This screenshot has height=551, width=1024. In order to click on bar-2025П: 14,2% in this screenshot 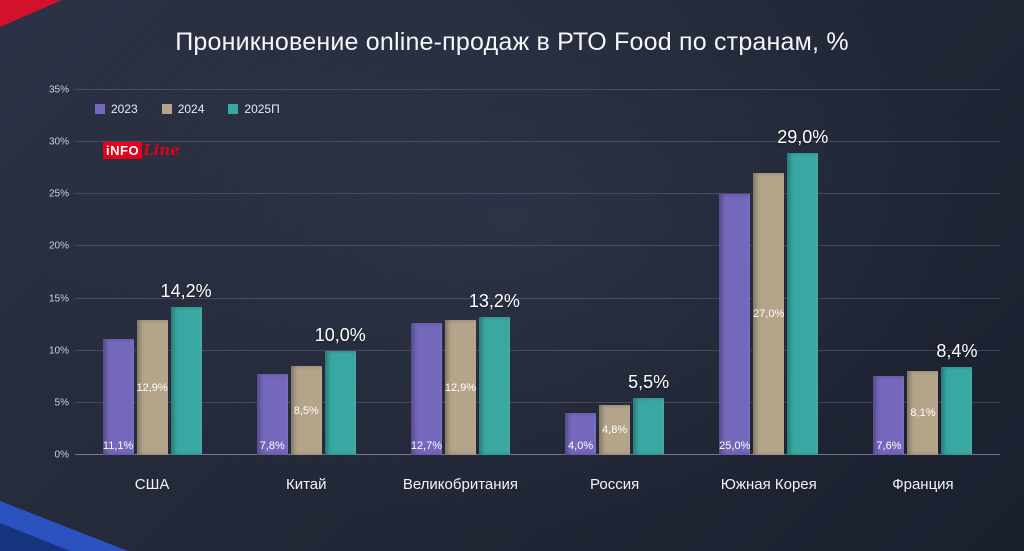, I will do `click(186, 368)`.